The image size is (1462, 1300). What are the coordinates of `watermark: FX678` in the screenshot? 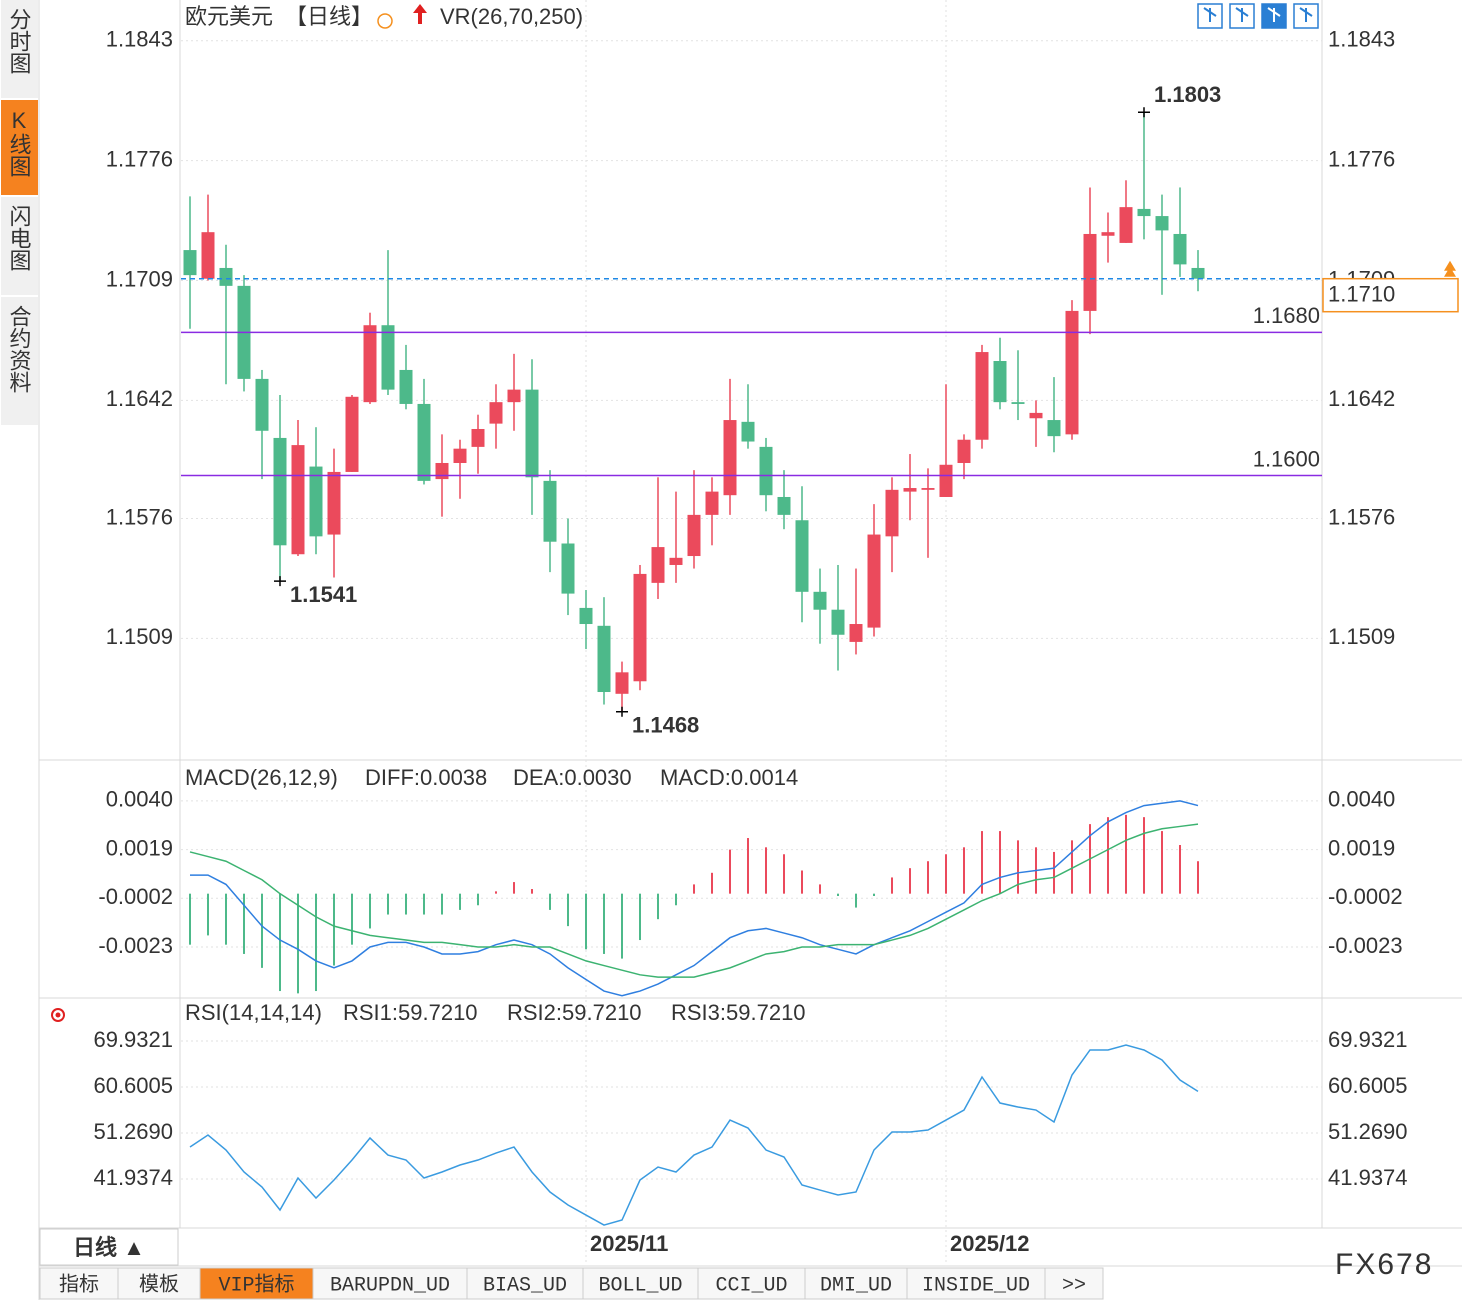 It's located at (1384, 1264).